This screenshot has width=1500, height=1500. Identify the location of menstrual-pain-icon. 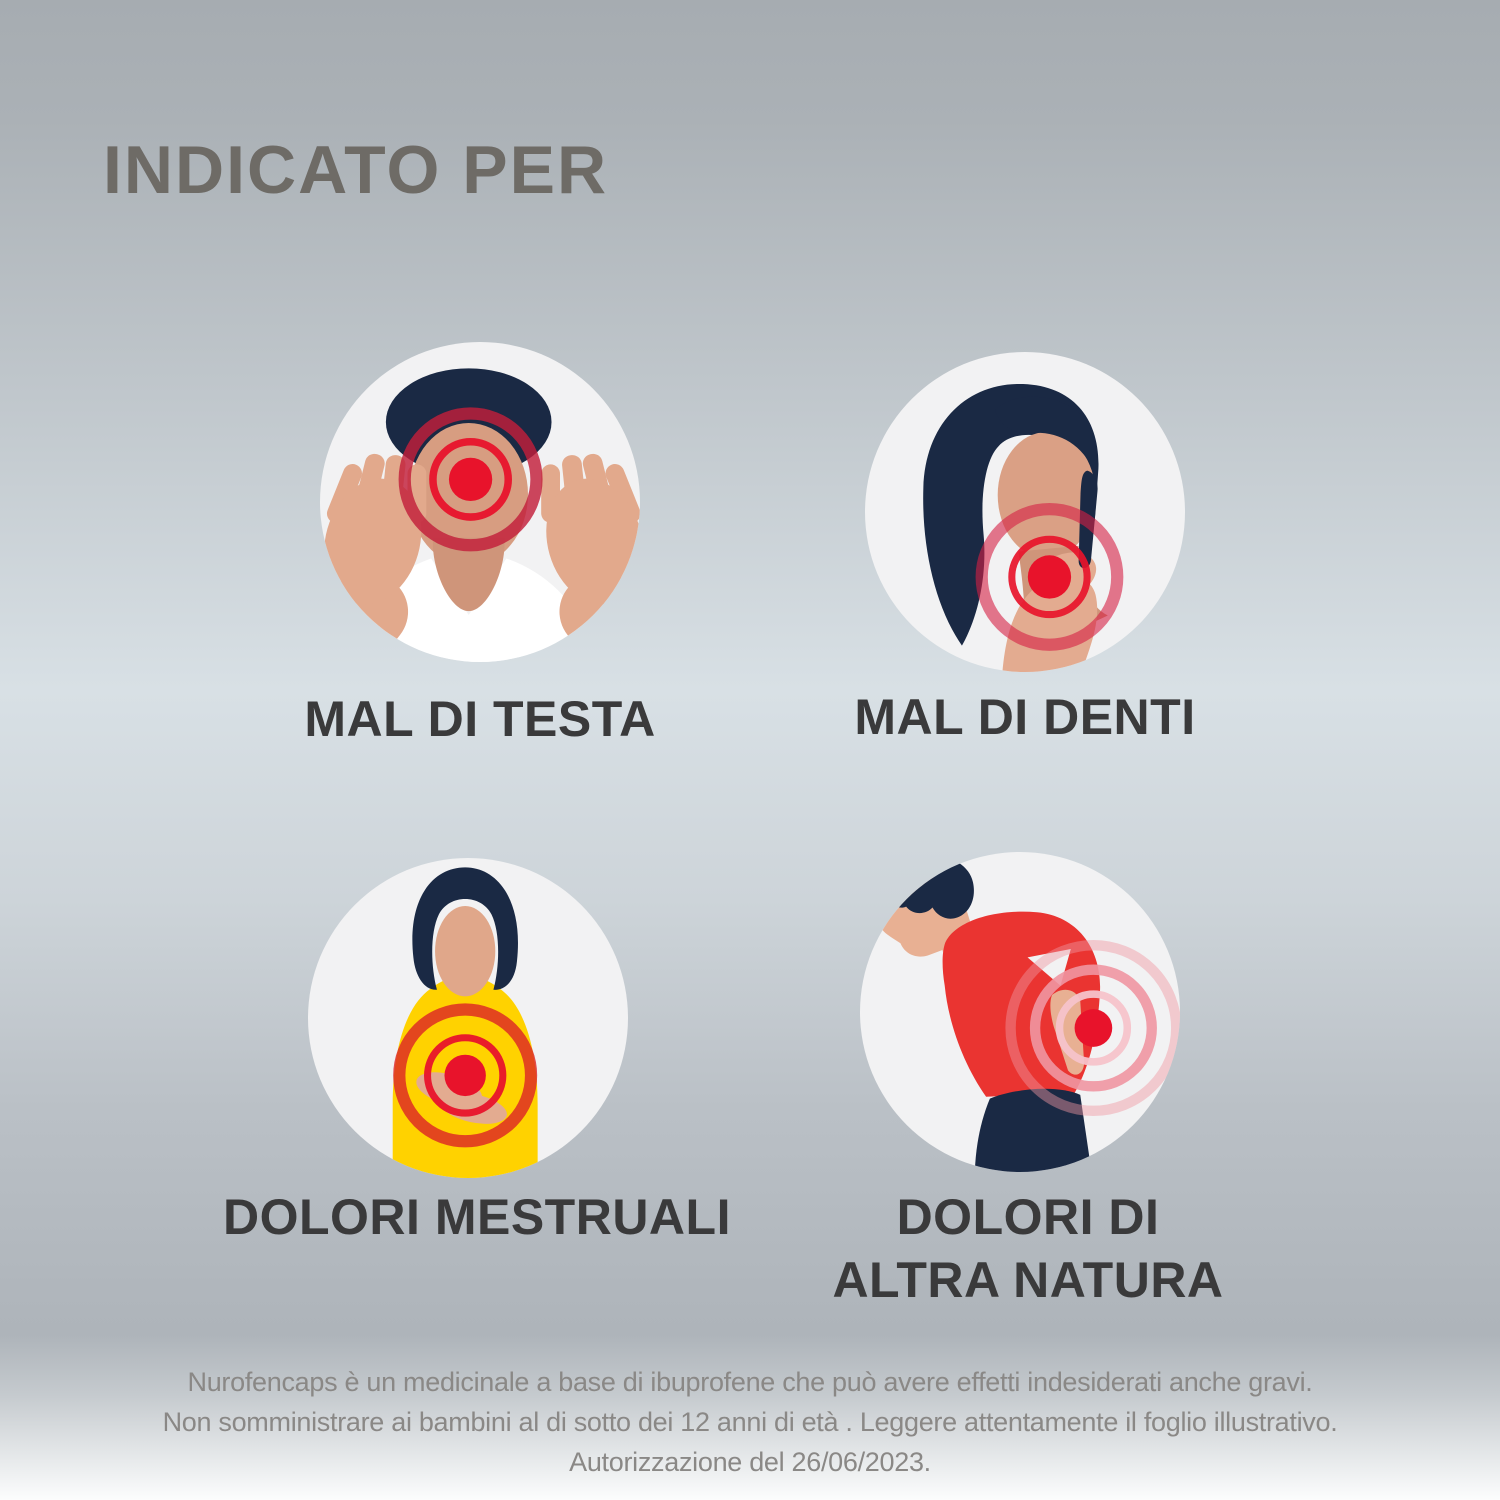
(468, 1018).